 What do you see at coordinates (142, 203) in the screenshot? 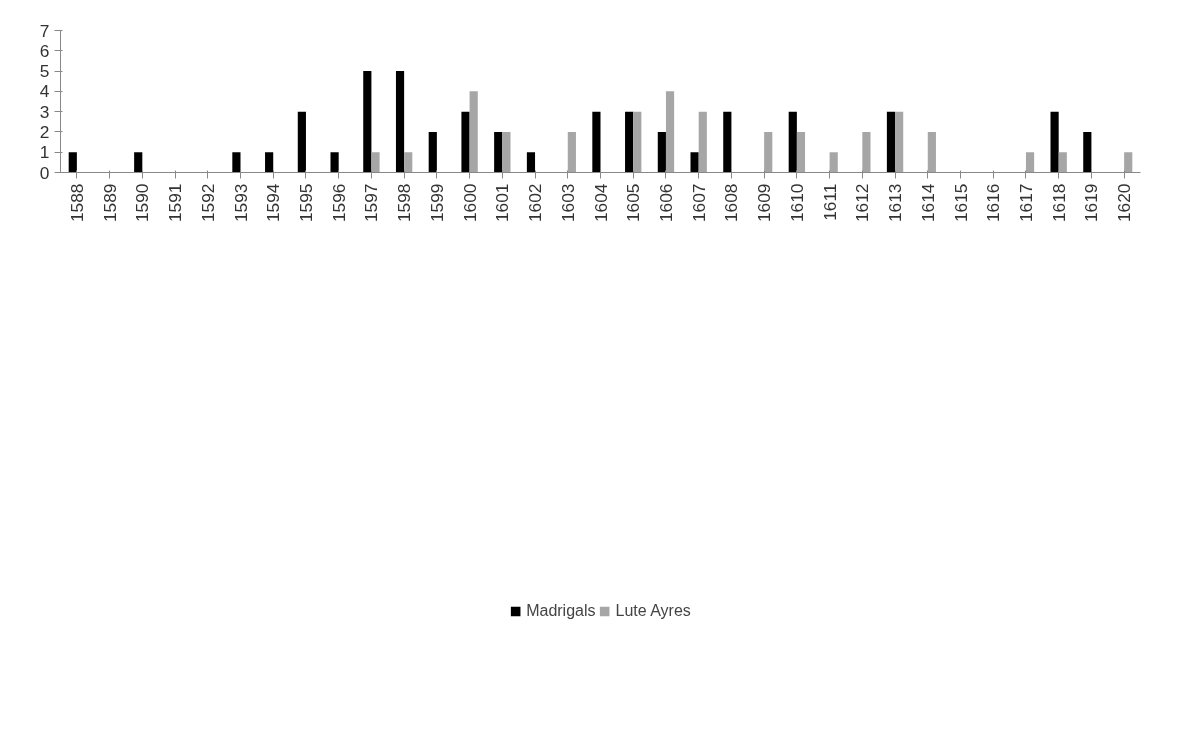
I see `x-tick-label: 1590` at bounding box center [142, 203].